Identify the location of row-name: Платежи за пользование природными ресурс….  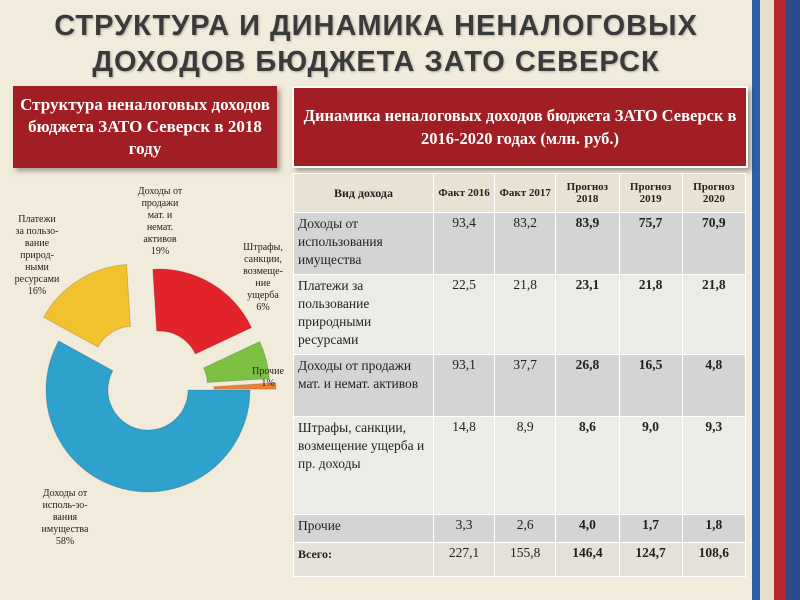
(363, 314).